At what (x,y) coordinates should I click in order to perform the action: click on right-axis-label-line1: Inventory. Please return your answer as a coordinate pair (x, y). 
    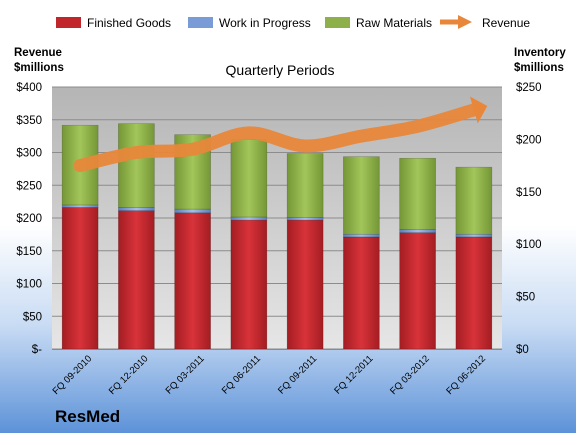
    Looking at the image, I should click on (540, 53).